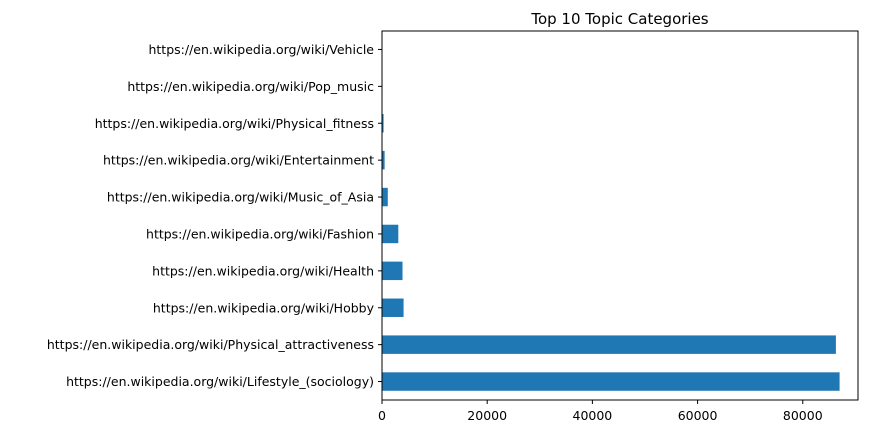 The width and height of the screenshot is (889, 435). I want to click on x-tick-label: 60000, so click(698, 415).